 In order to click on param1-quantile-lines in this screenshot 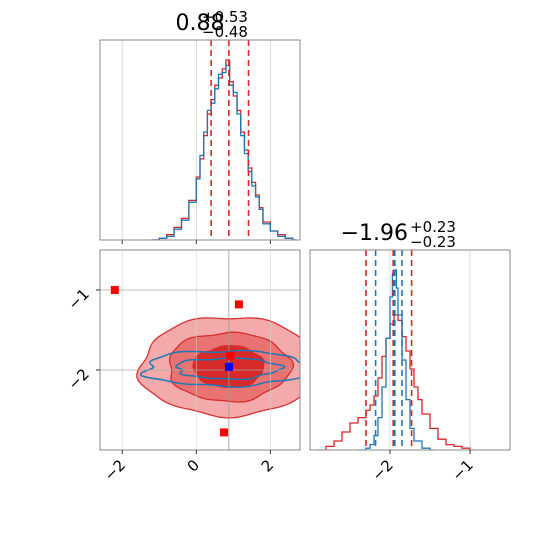, I will do `click(230, 140)`.